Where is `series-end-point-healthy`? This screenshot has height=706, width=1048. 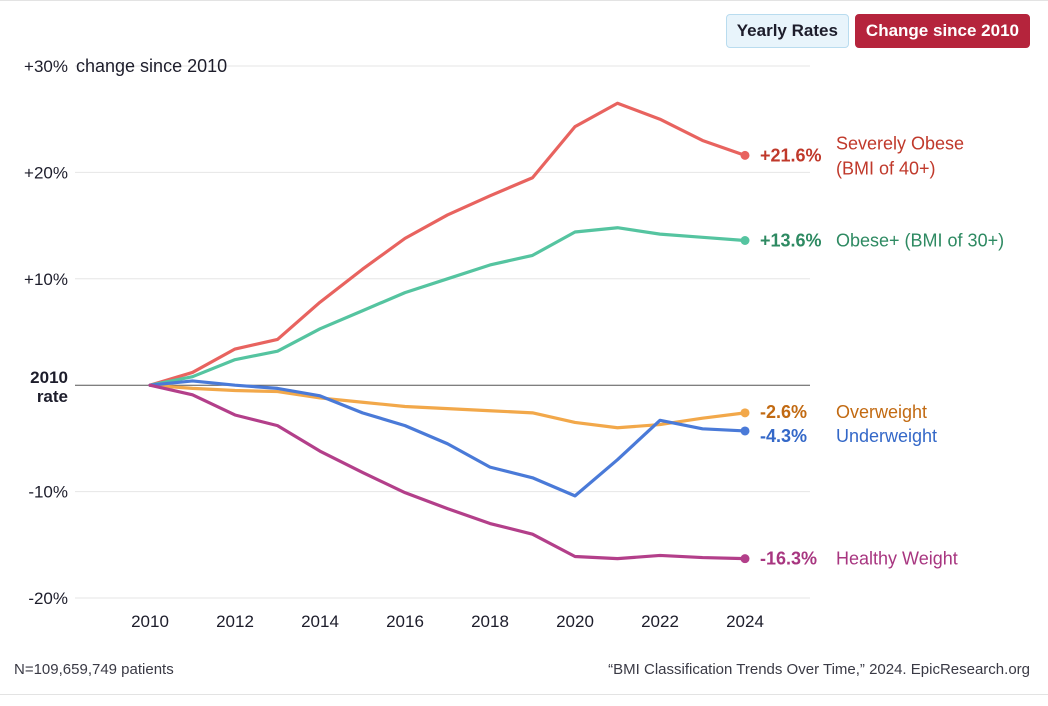
series-end-point-healthy is located at coordinates (745, 559).